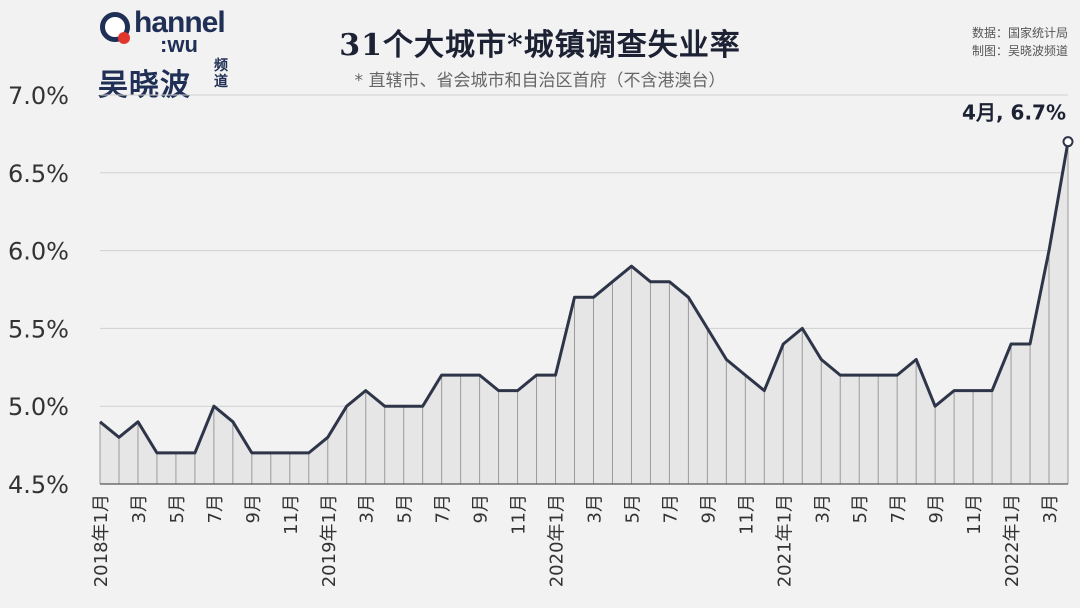 The height and width of the screenshot is (608, 1080). What do you see at coordinates (1019, 33) in the screenshot?
I see `source-data-line: 数据：国家统计局` at bounding box center [1019, 33].